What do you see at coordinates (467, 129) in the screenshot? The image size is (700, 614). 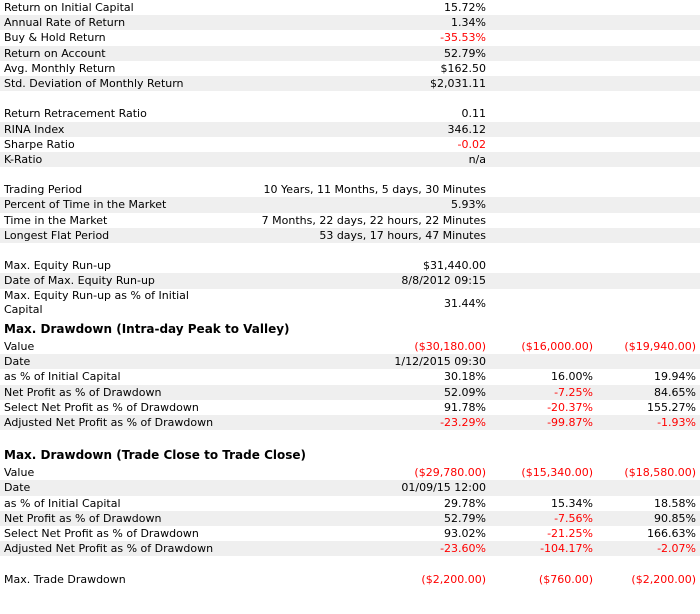 I see `stat-value-col1: 346.12` at bounding box center [467, 129].